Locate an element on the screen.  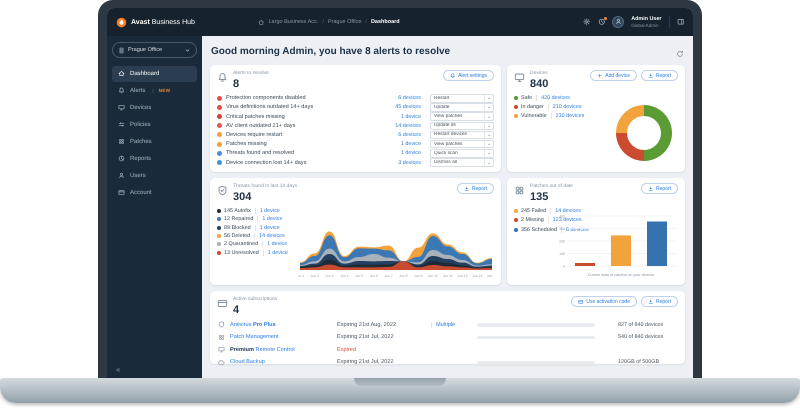
sidebar-item-patches: Patches is located at coordinates (154, 142).